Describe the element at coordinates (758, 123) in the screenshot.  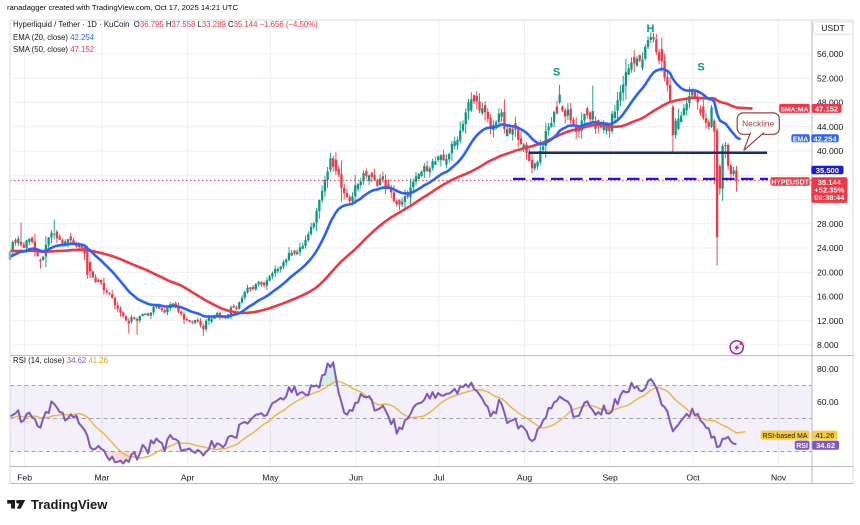
I see `svg-text: Neckline` at that location.